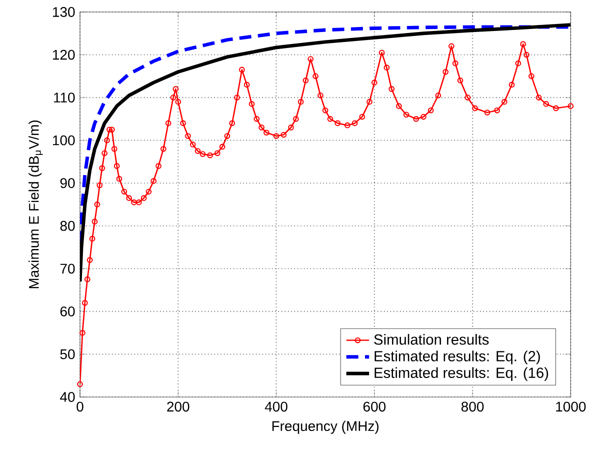 The image size is (604, 449). Describe the element at coordinates (276, 407) in the screenshot. I see `x-tick-label: 400` at that location.